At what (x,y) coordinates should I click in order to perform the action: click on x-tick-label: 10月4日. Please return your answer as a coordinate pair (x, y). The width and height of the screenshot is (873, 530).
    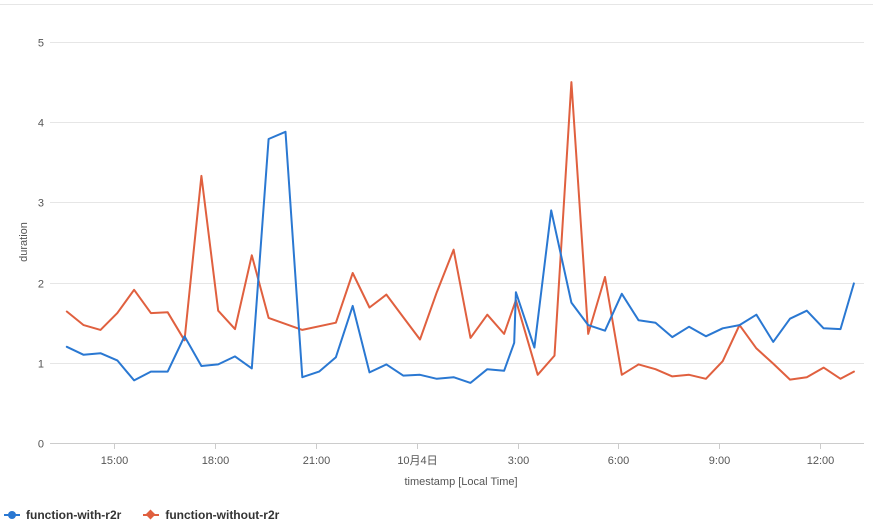
    Looking at the image, I should click on (417, 461).